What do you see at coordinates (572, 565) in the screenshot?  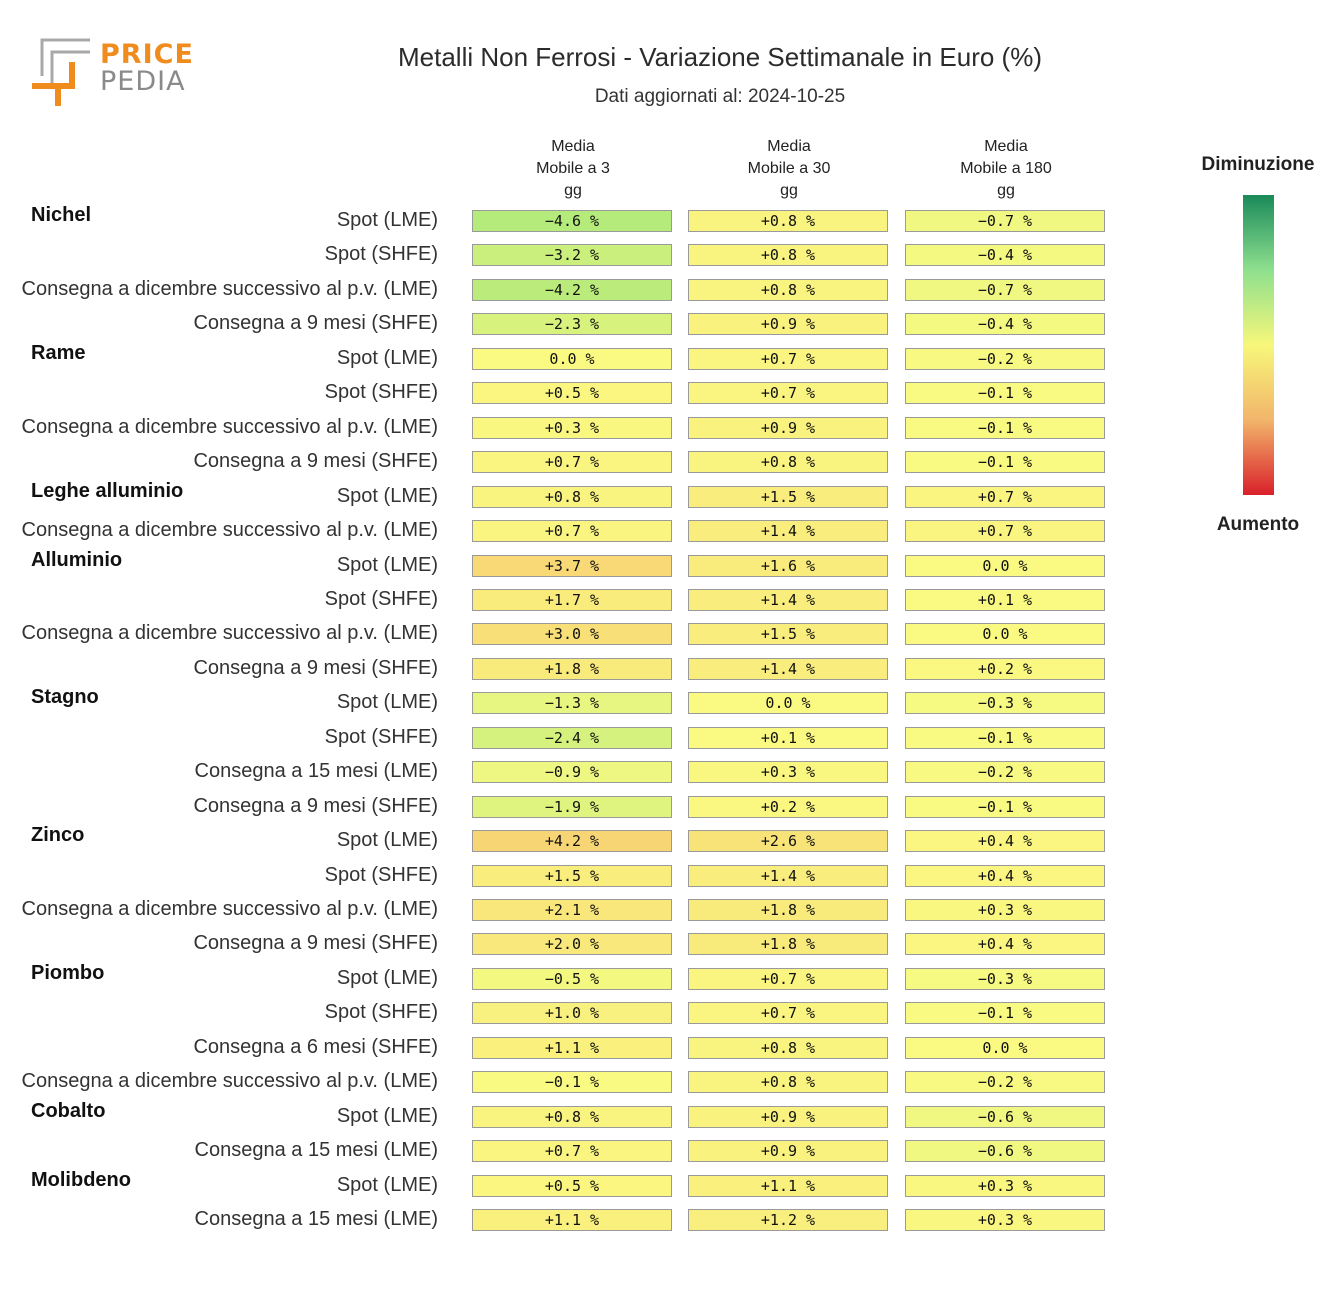 I see `heatmap-cell: +3.7 %` at bounding box center [572, 565].